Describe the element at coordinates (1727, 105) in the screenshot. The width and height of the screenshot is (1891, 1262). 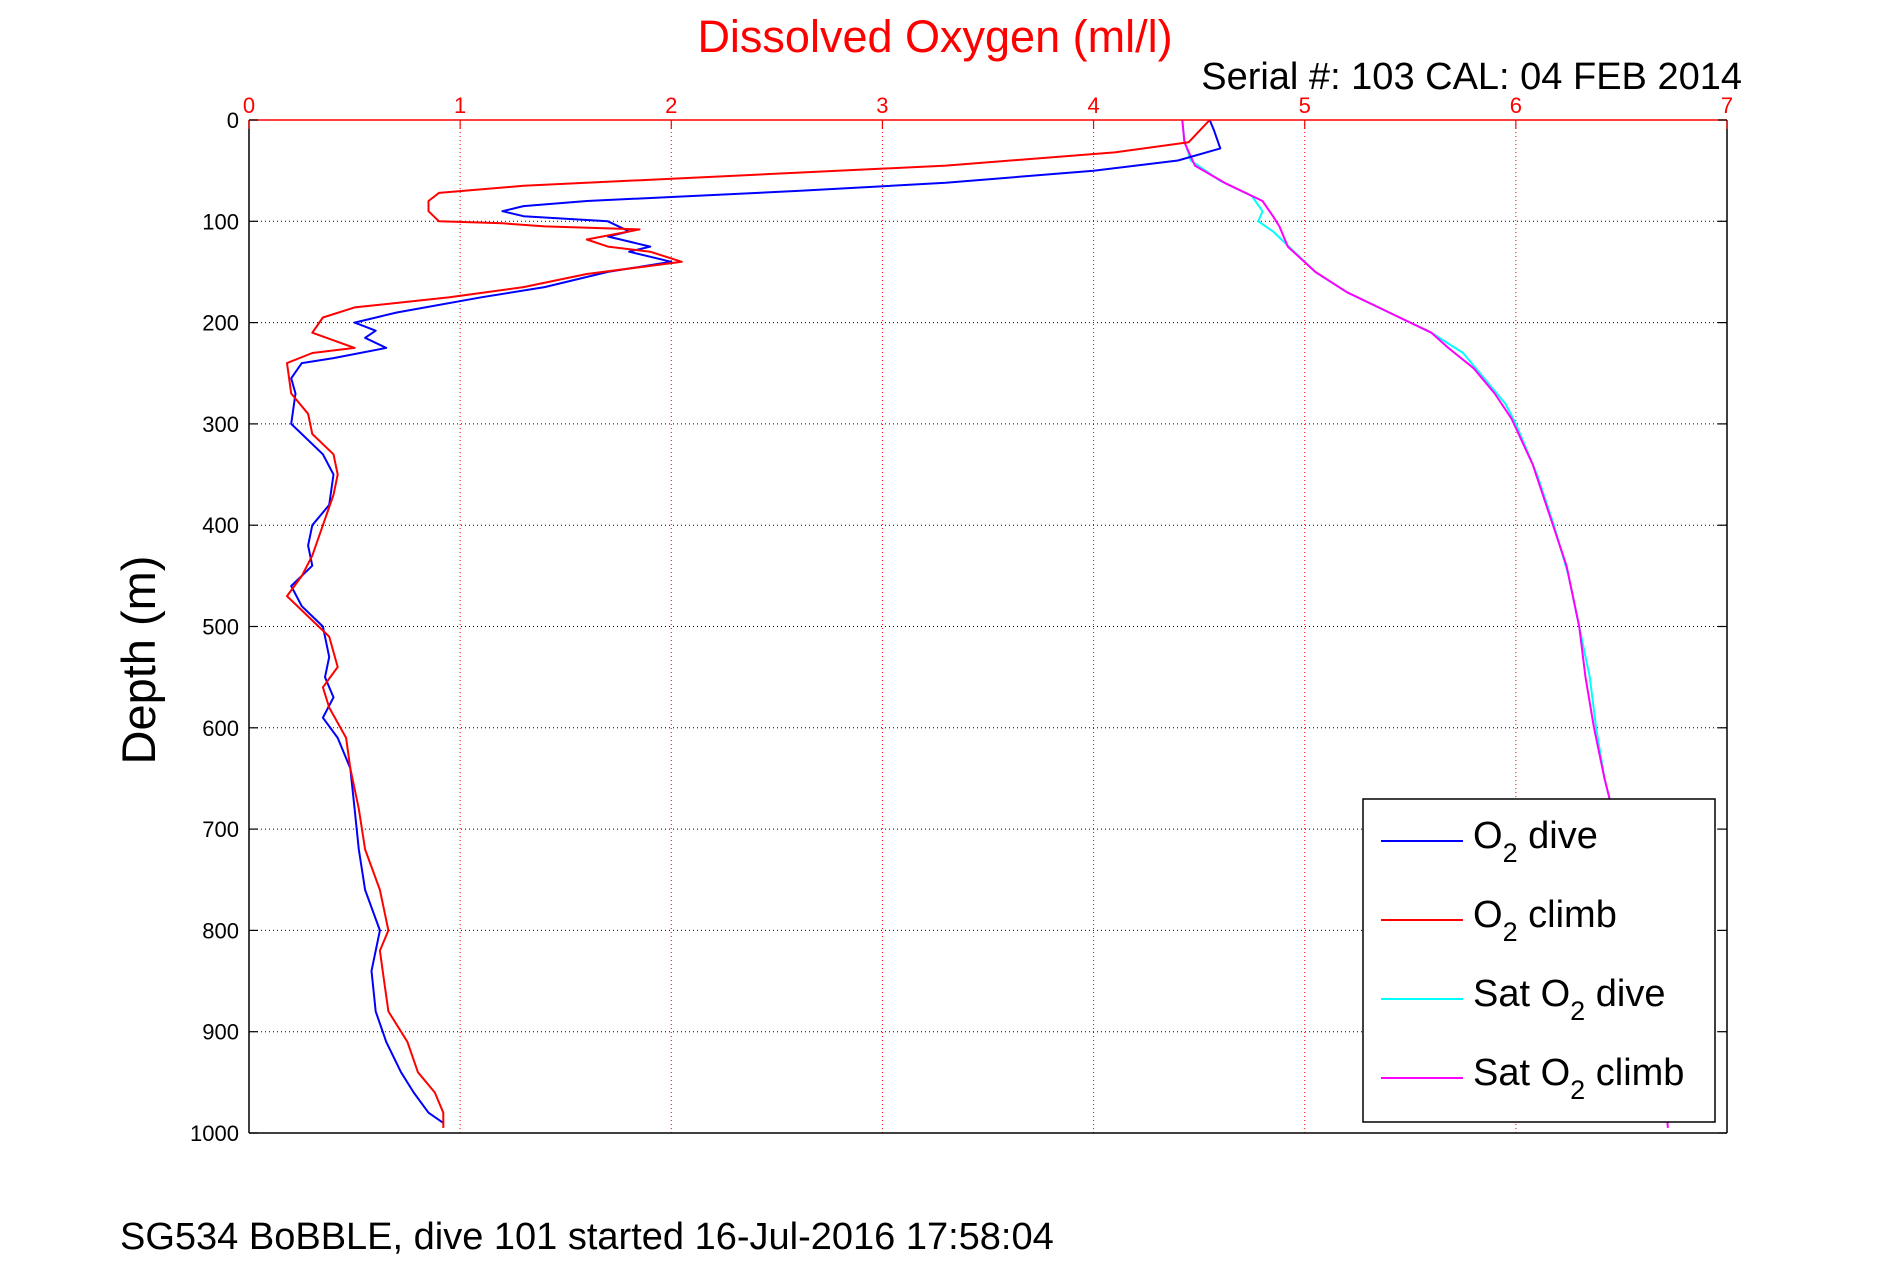
I see `x-tick-label: 7` at that location.